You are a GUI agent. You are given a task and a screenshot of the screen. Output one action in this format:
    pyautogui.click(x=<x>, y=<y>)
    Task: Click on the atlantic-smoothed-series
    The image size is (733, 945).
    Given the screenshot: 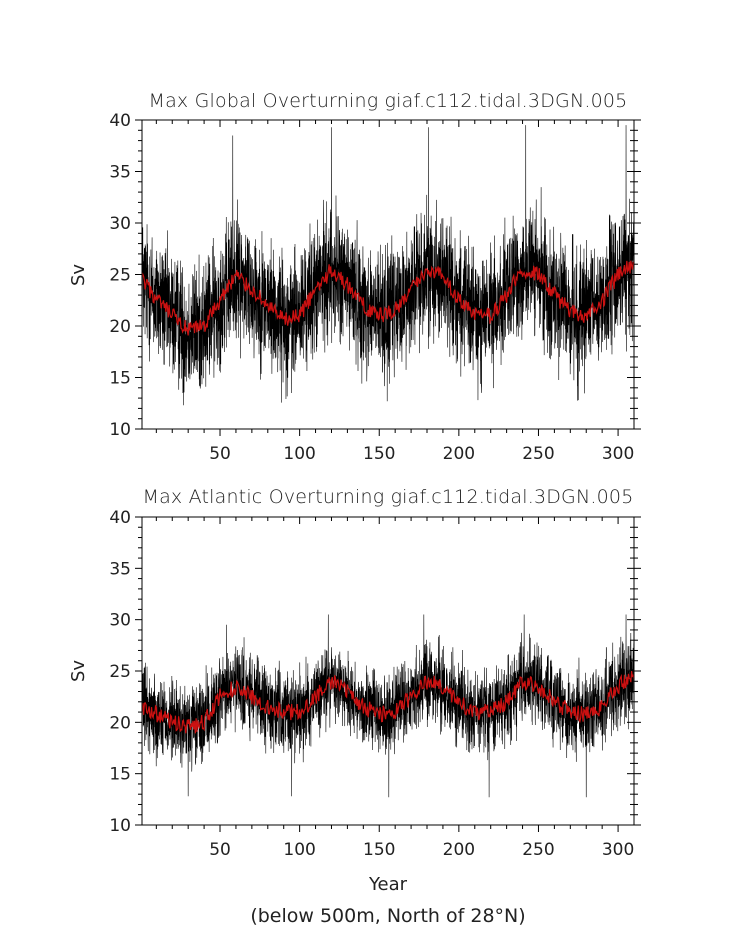 What is the action you would take?
    pyautogui.click(x=388, y=702)
    